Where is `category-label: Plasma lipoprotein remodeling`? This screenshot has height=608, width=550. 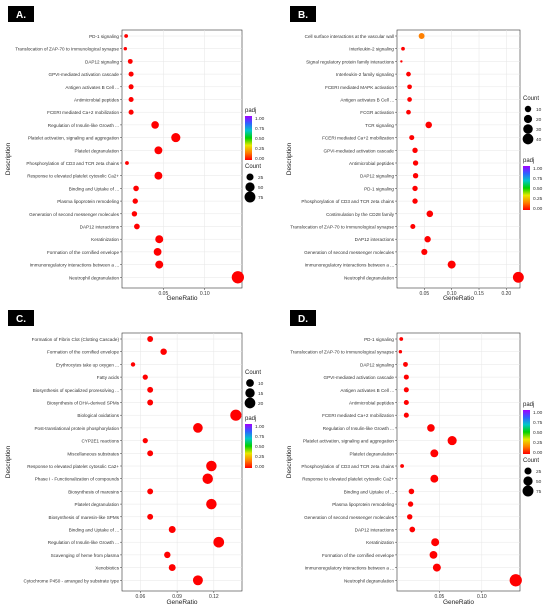 category-label: Plasma lipoprotein remodeling is located at coordinates (363, 504).